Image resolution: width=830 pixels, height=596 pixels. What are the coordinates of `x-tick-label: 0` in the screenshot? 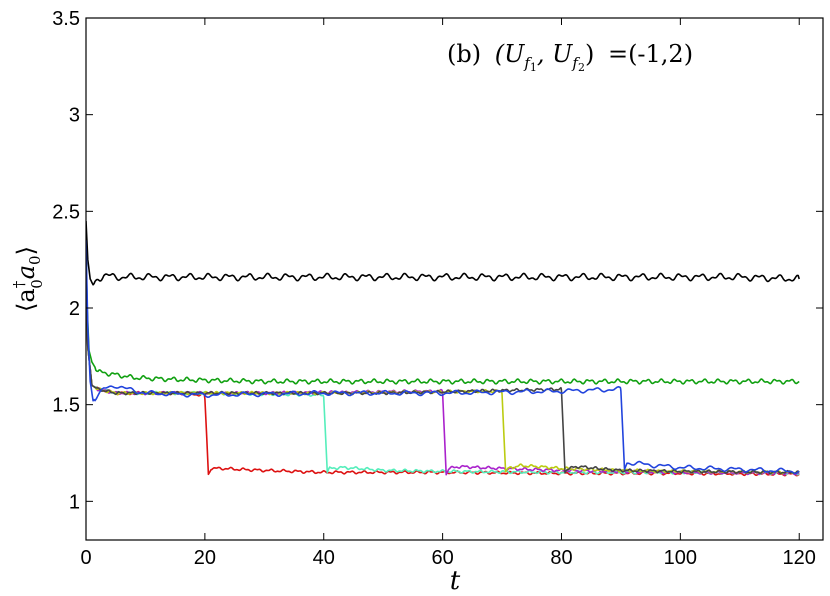 It's located at (85, 558).